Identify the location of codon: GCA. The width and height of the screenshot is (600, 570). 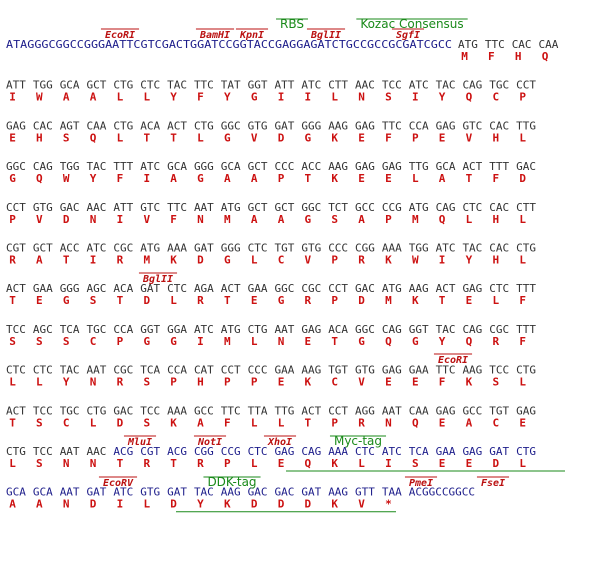
(43, 492).